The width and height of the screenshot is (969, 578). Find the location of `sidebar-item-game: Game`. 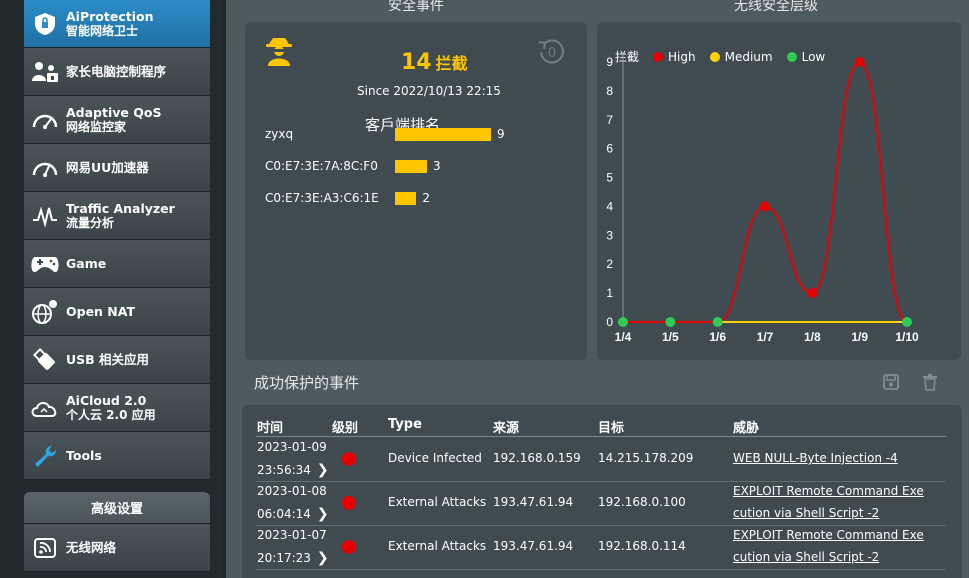

sidebar-item-game: Game is located at coordinates (117, 264).